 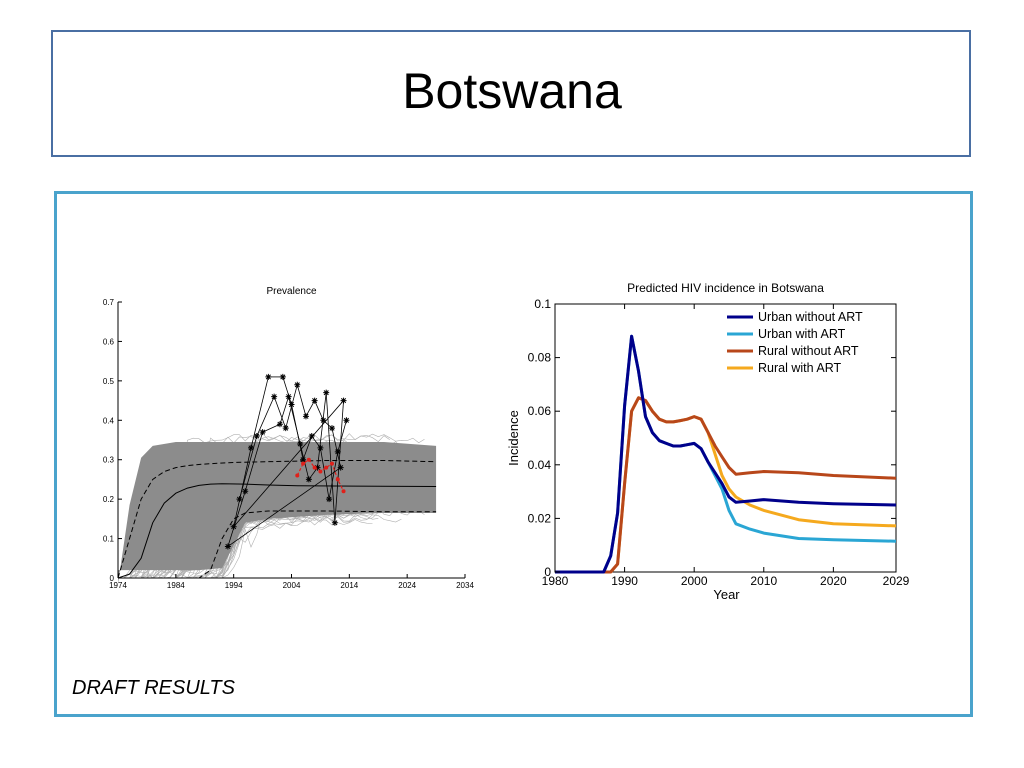 What do you see at coordinates (555, 581) in the screenshot?
I see `x-tick-label: 1980` at bounding box center [555, 581].